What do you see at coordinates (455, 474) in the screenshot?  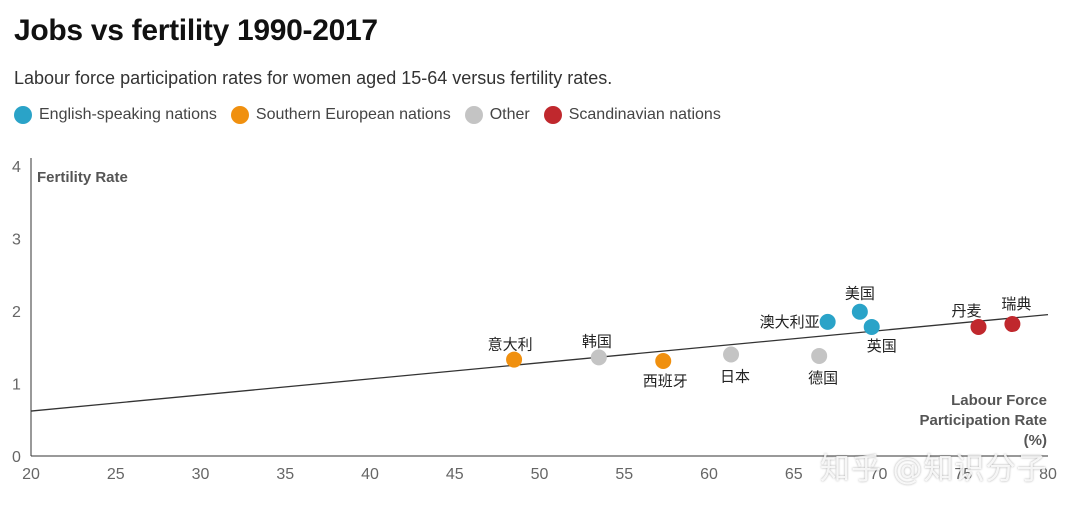 I see `x-tick-label: 45` at bounding box center [455, 474].